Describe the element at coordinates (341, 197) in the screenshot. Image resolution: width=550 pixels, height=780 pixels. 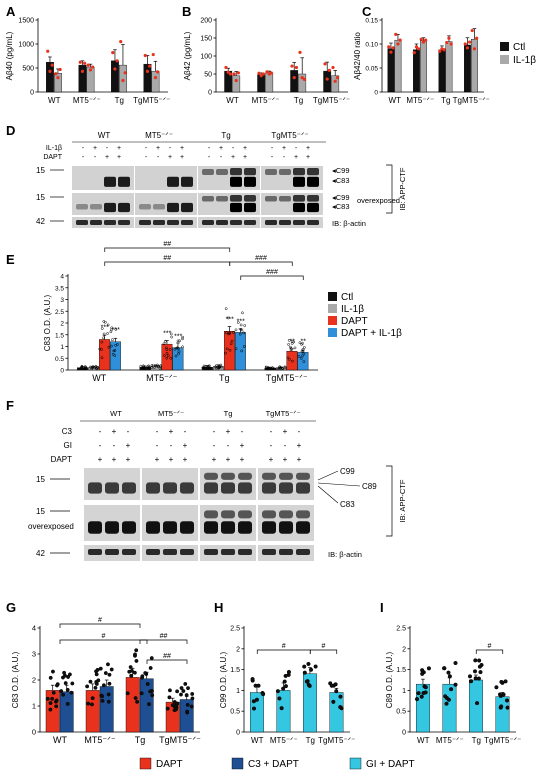
I see `blot-D-band-label: ◂C99` at that location.